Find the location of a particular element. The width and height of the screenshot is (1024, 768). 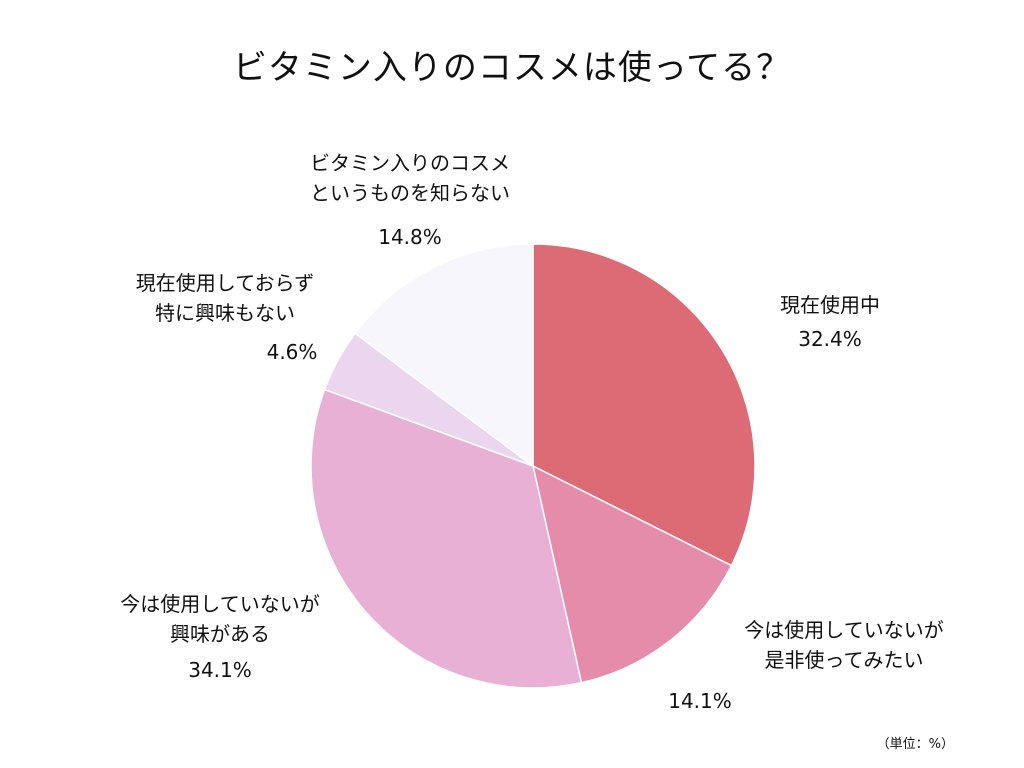

slice-label-line: ビタミン入りのコスメ is located at coordinates (410, 163).